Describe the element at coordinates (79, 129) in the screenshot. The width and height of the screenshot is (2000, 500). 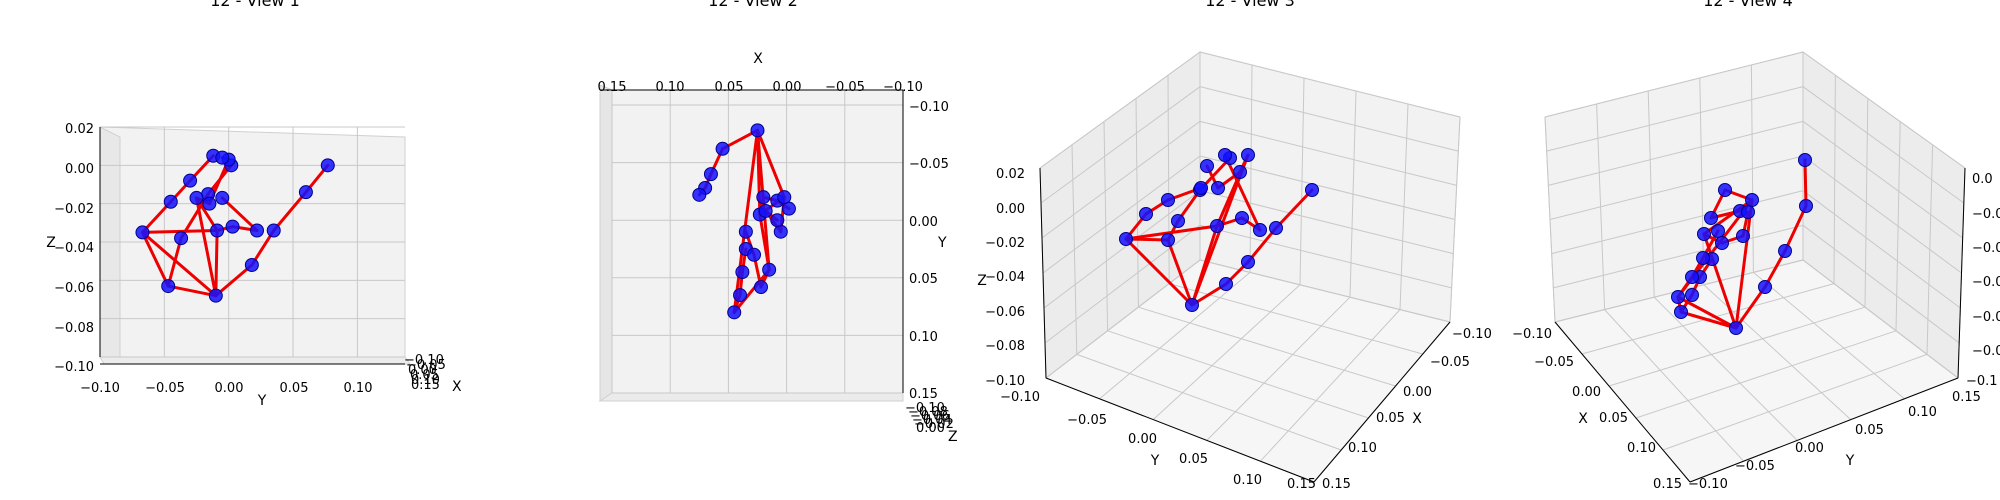
I see `panel-1-z-tick: 0.02` at that location.